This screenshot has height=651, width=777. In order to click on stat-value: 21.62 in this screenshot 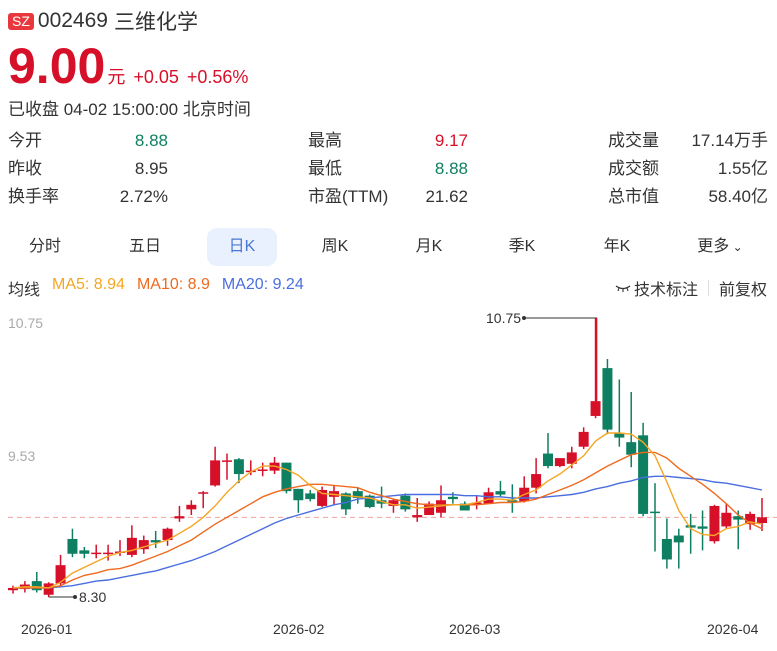, I will do `click(446, 196)`.